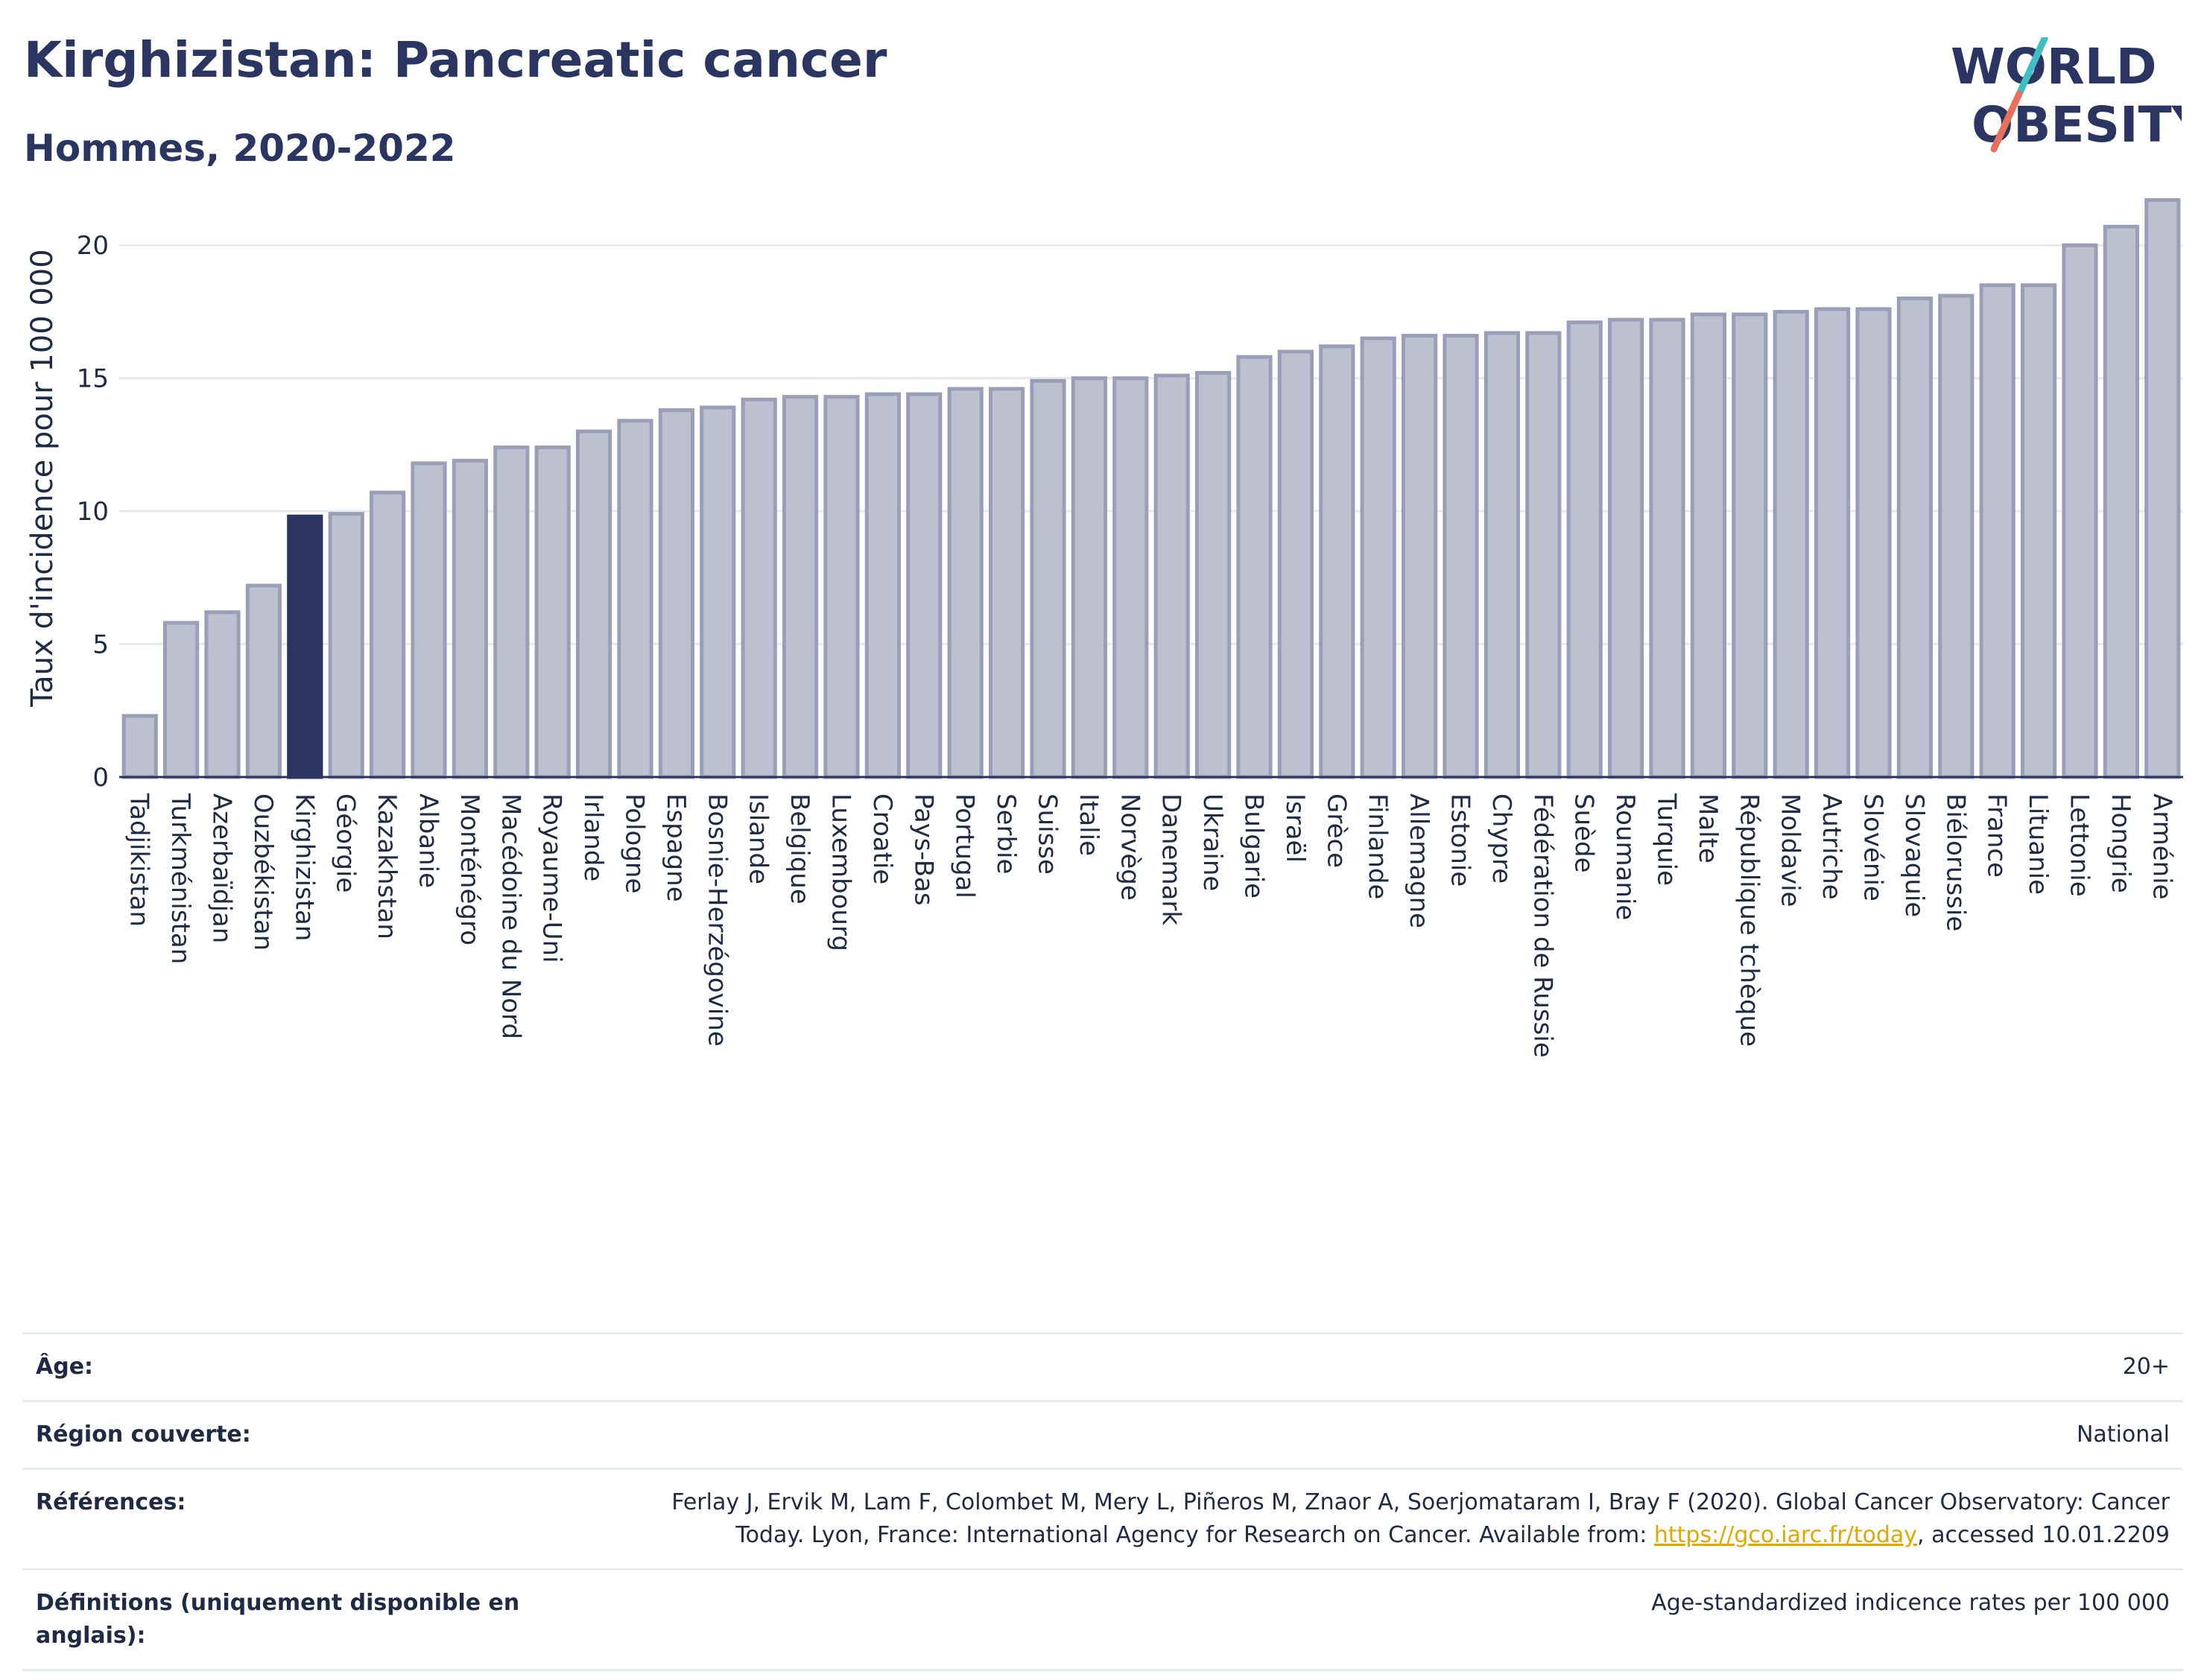  I want to click on x-tick-label: Royaume-Uni, so click(552, 878).